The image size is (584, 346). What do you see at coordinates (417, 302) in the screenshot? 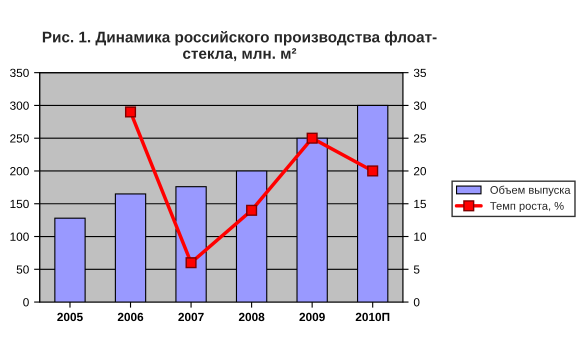
I see `y2-tick-label: 0` at bounding box center [417, 302].